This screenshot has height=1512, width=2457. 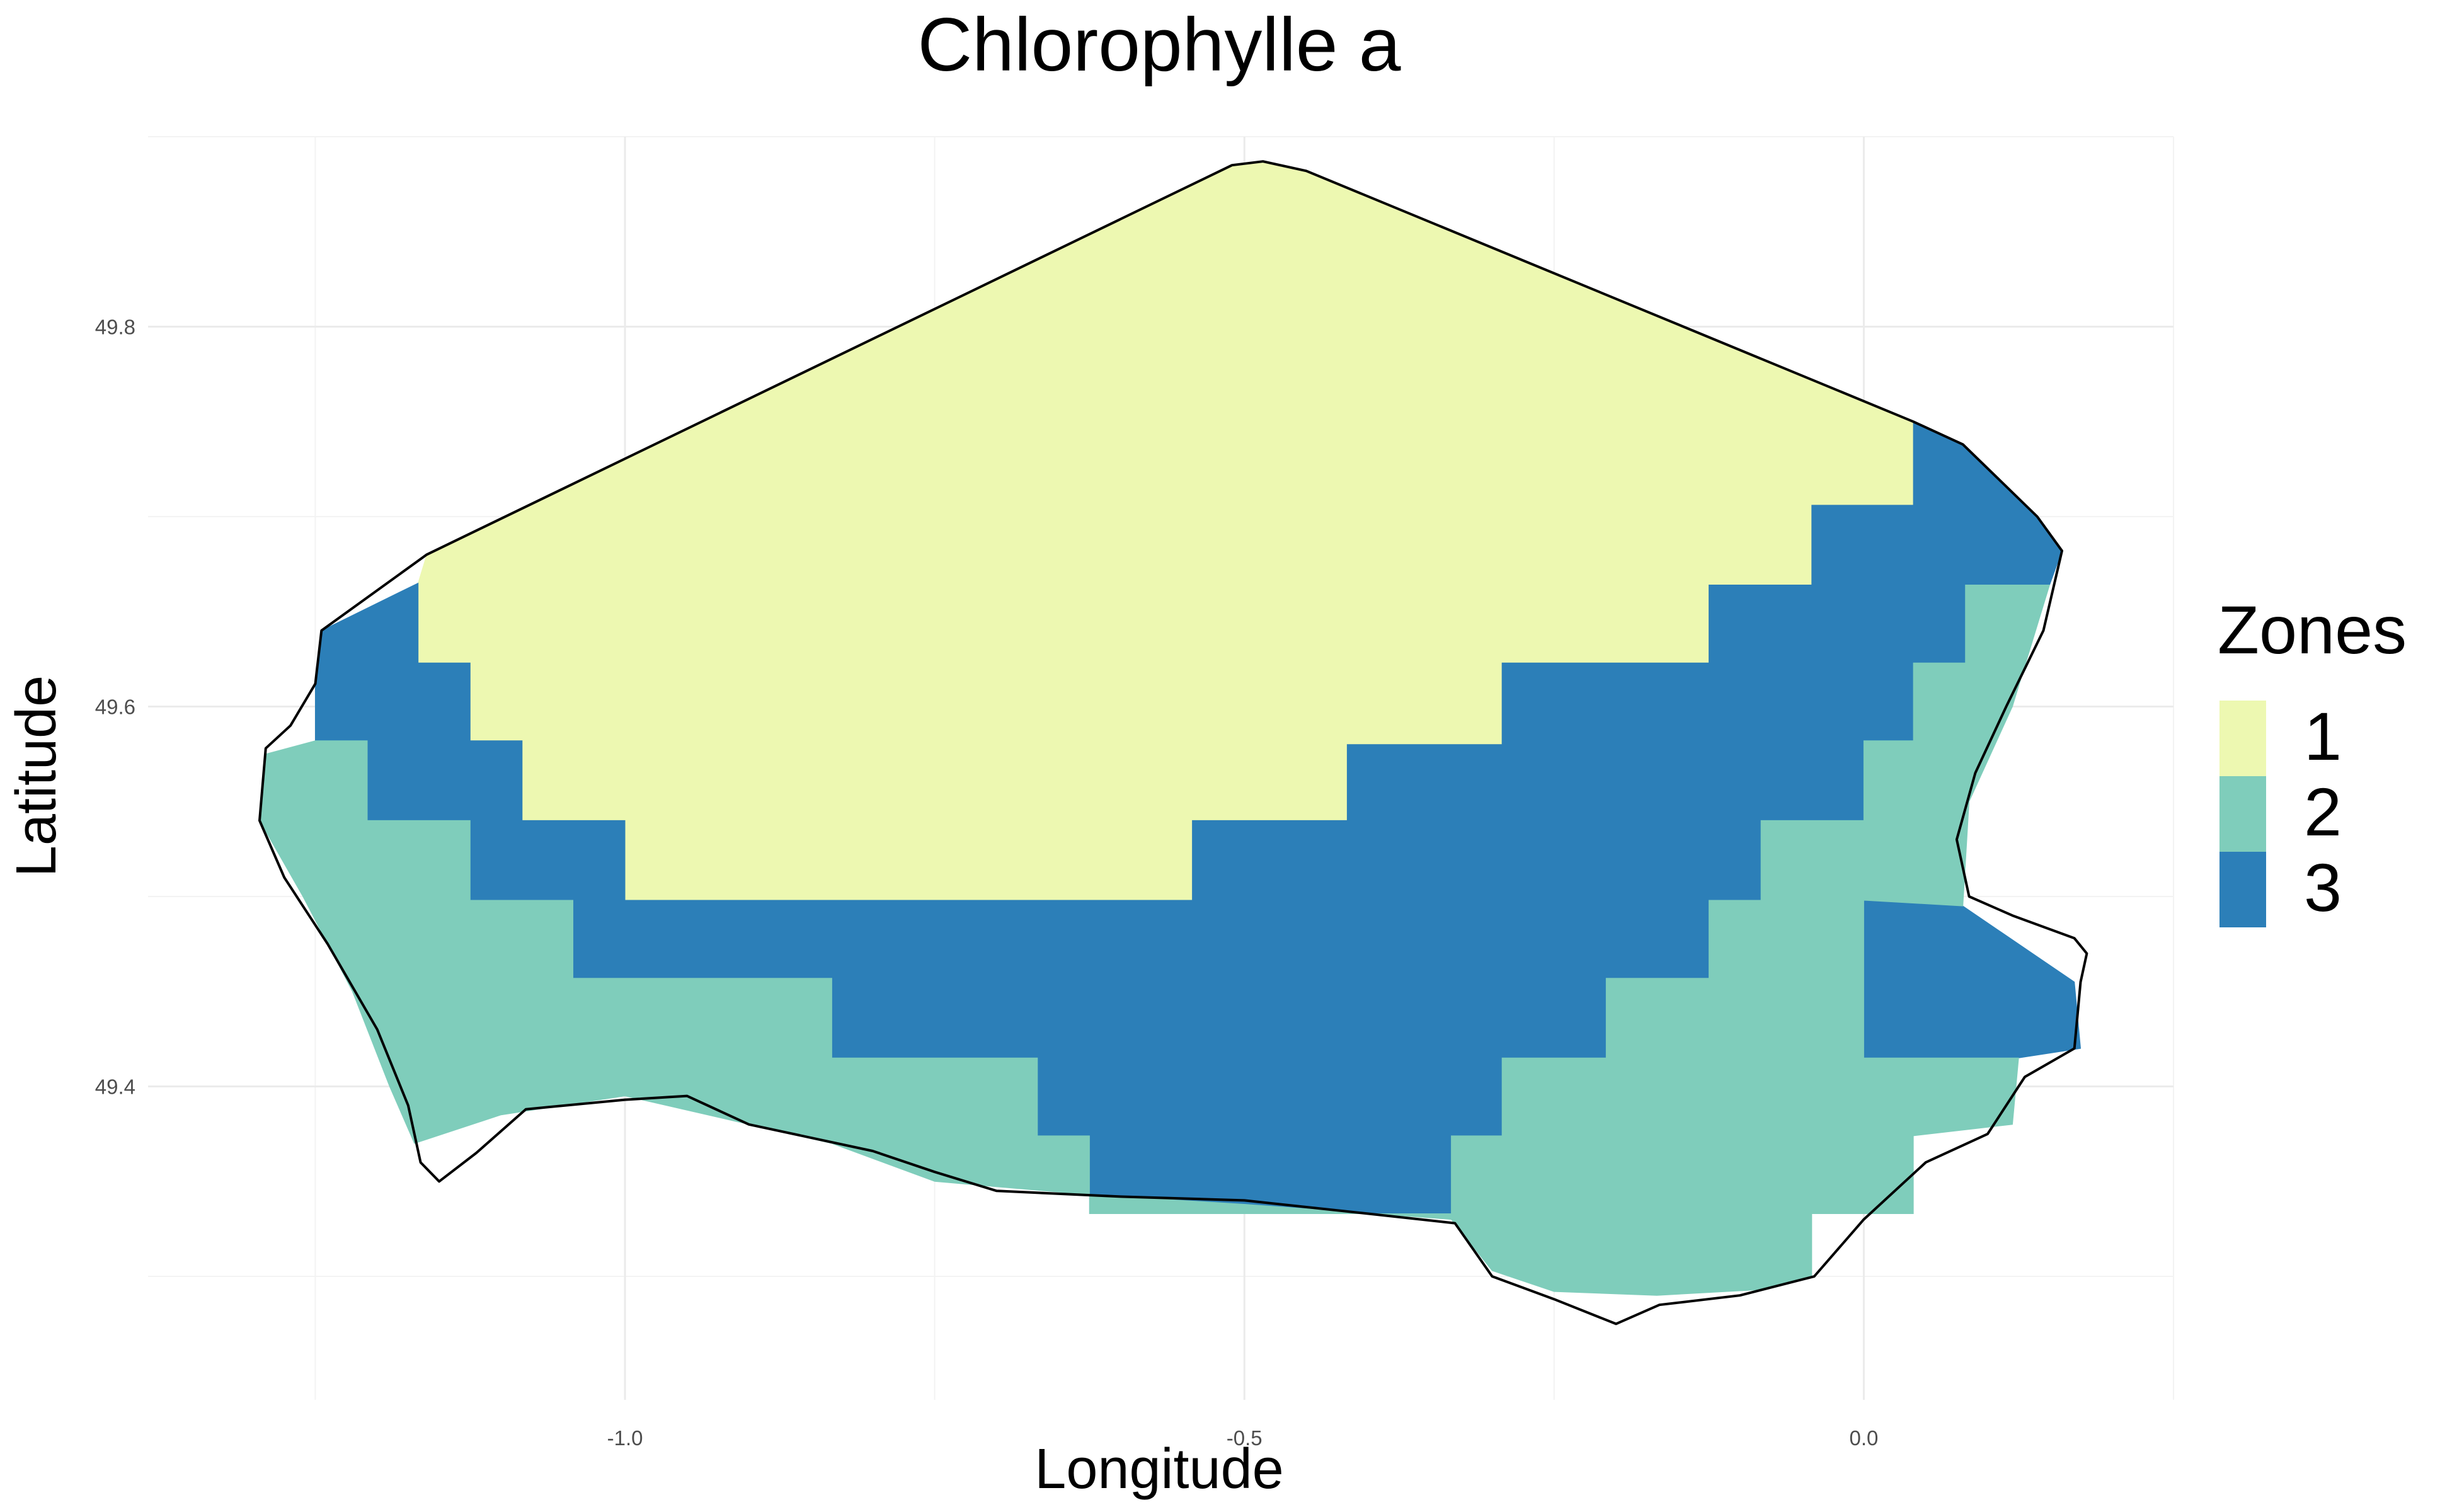 I want to click on x-axis-label: Longitude, so click(x=1158, y=1469).